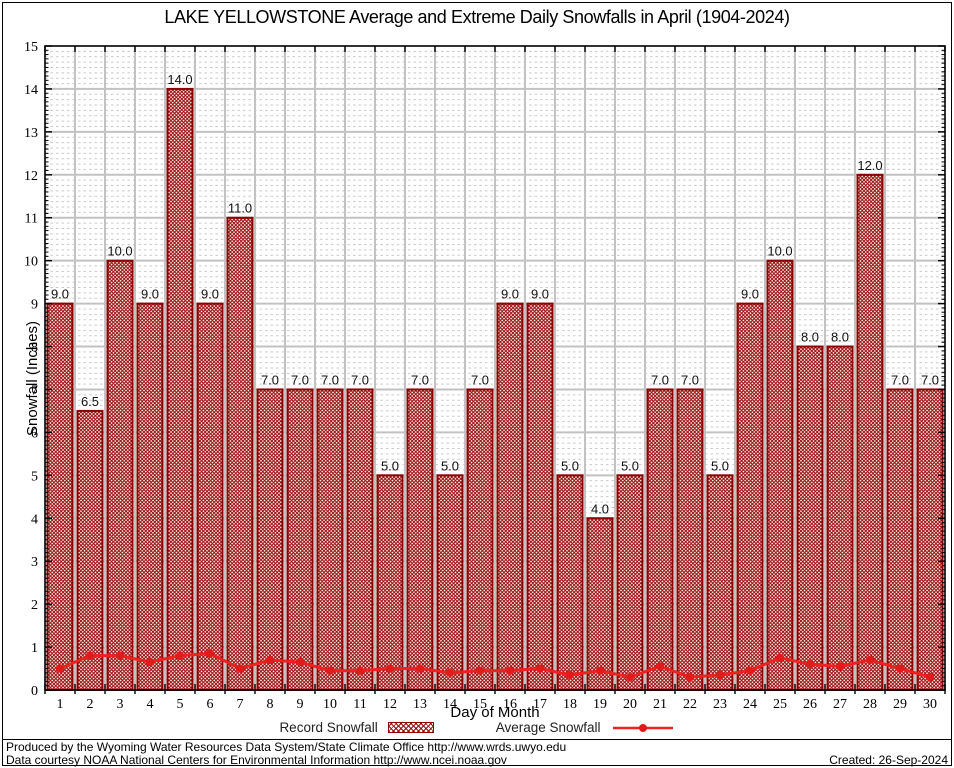  What do you see at coordinates (179, 79) in the screenshot?
I see `svg-text: 14.0` at bounding box center [179, 79].